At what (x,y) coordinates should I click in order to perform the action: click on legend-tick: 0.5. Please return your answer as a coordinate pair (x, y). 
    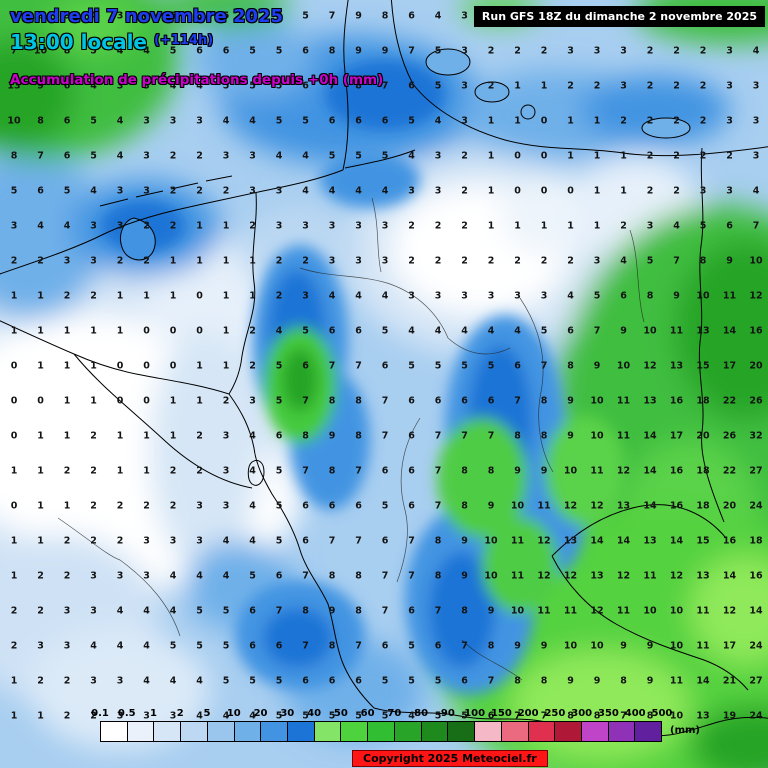
    Looking at the image, I should click on (126, 713).